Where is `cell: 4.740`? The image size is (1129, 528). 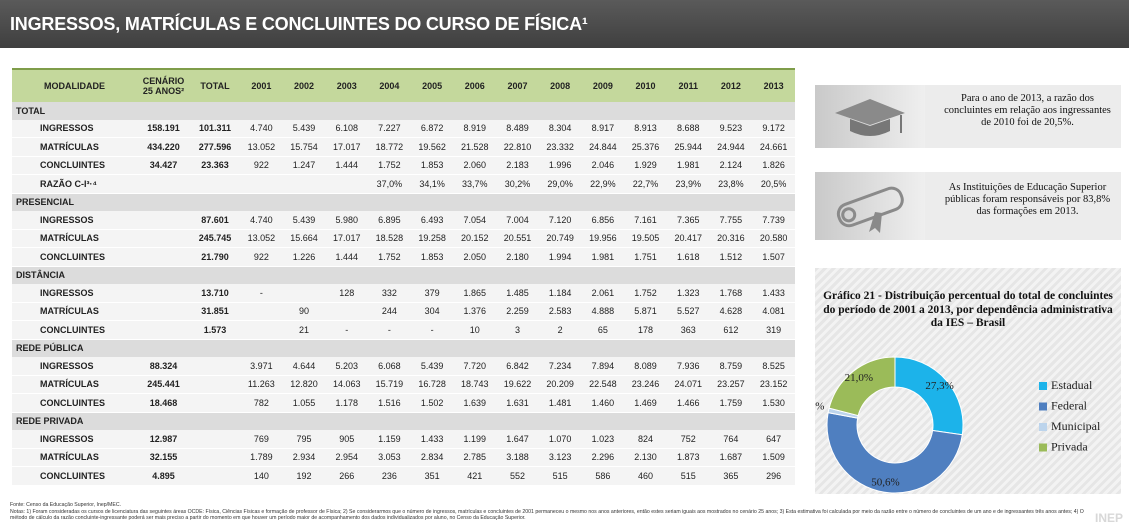
cell: 4.740 is located at coordinates (261, 128).